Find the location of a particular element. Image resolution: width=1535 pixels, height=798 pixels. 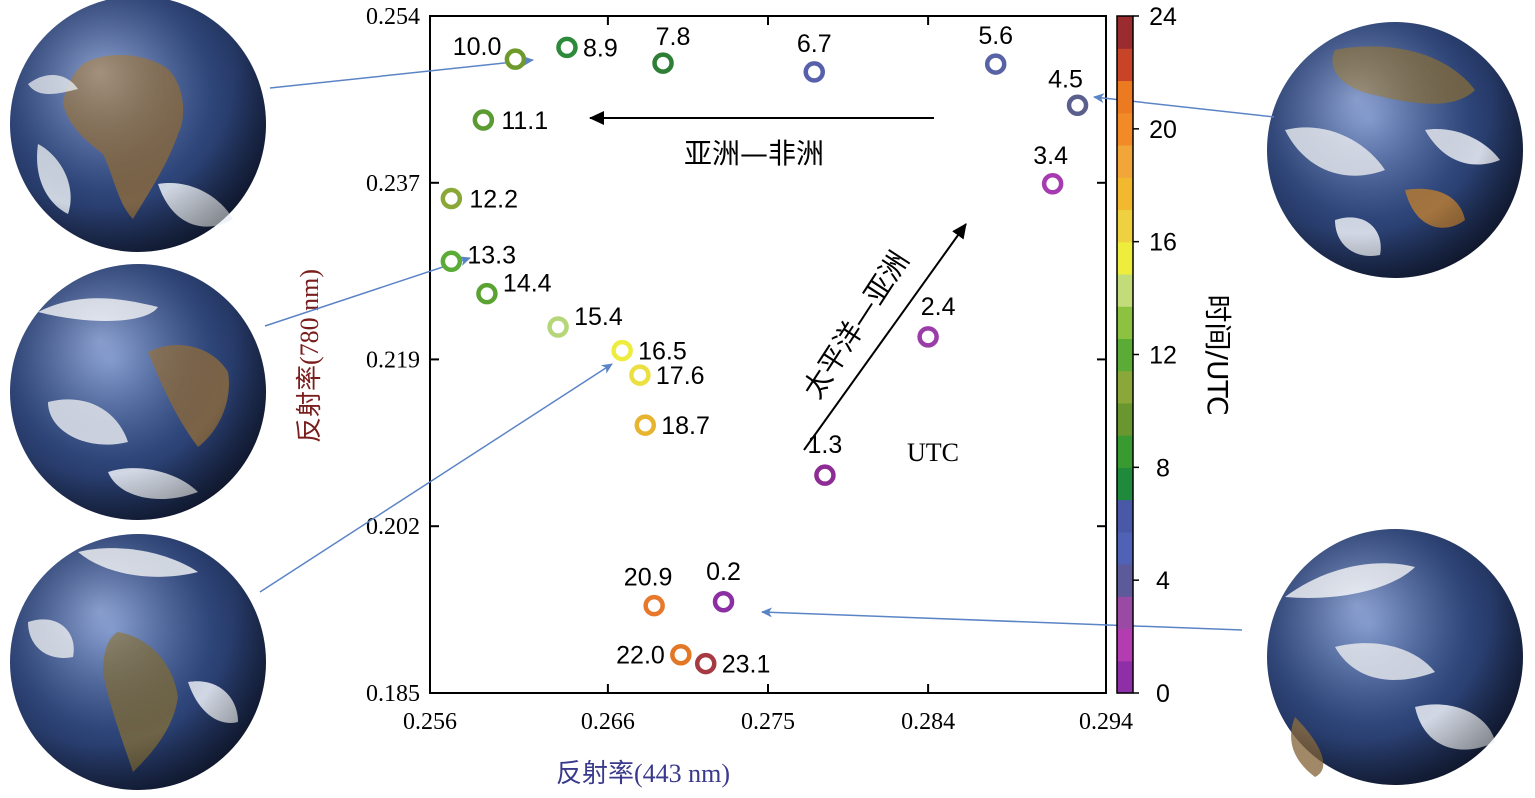

data-label: 7.8 is located at coordinates (673, 37).